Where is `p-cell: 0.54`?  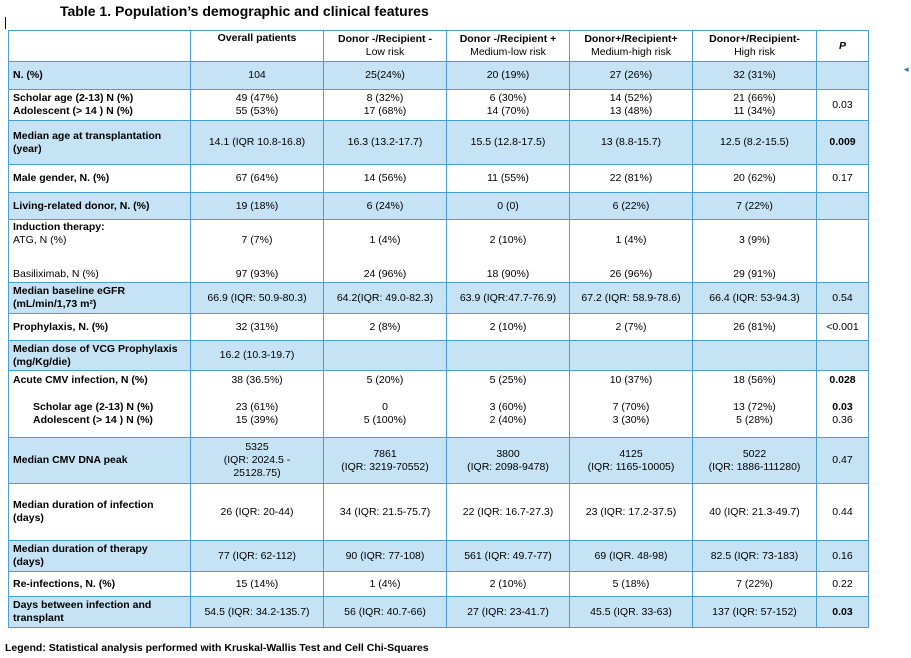 p-cell: 0.54 is located at coordinates (842, 298).